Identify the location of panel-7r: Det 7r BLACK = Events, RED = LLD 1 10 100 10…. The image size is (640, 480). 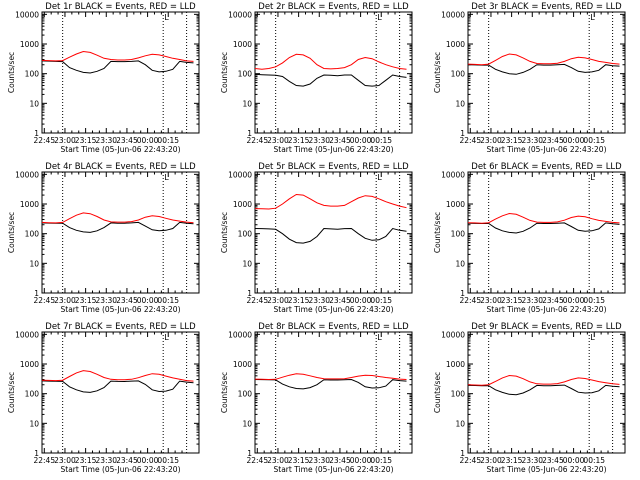
(103, 398).